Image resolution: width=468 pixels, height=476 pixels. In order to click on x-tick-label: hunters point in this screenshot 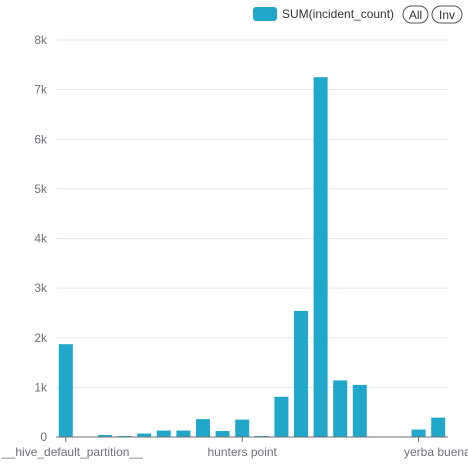, I will do `click(243, 452)`.